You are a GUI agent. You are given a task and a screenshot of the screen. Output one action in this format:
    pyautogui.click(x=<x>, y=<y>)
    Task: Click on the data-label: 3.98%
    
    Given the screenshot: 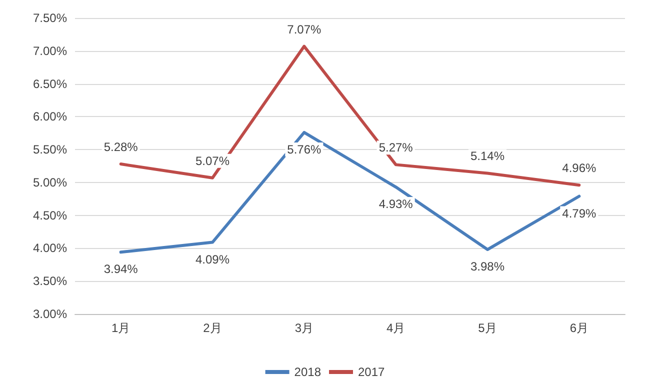 What is the action you would take?
    pyautogui.click(x=487, y=267)
    